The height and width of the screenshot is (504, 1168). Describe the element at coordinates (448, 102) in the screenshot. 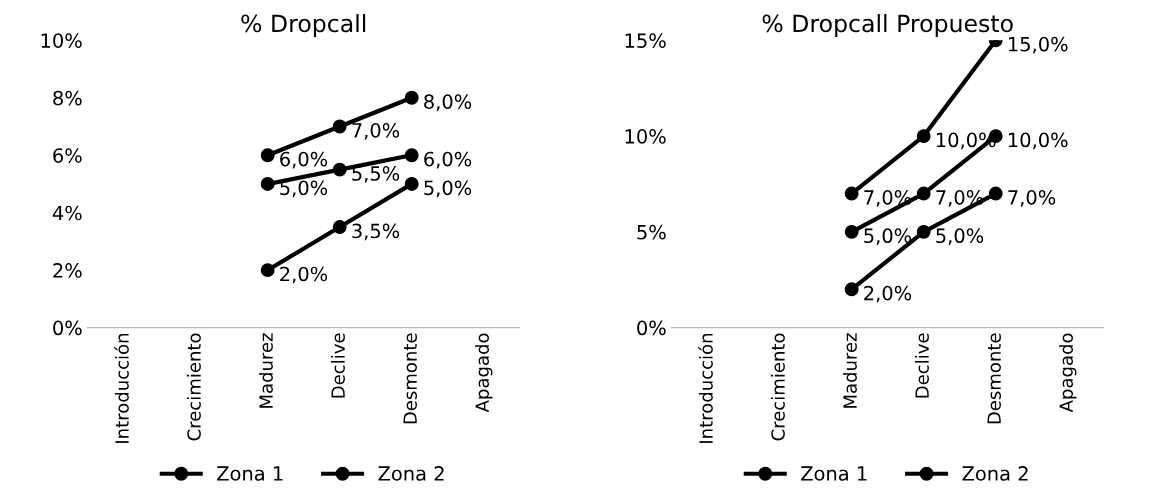

I see `data-label: 8,0%` at that location.